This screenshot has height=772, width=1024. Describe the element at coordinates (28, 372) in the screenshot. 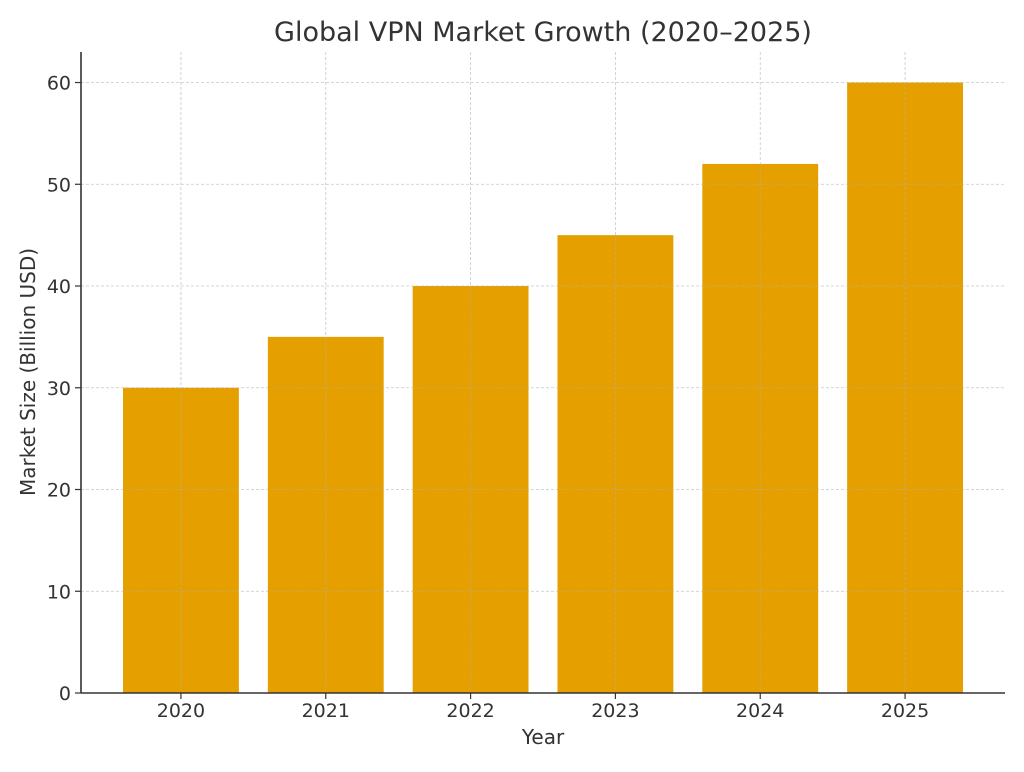

I see `y-axis-label: Market Size (Billion USD)` at that location.